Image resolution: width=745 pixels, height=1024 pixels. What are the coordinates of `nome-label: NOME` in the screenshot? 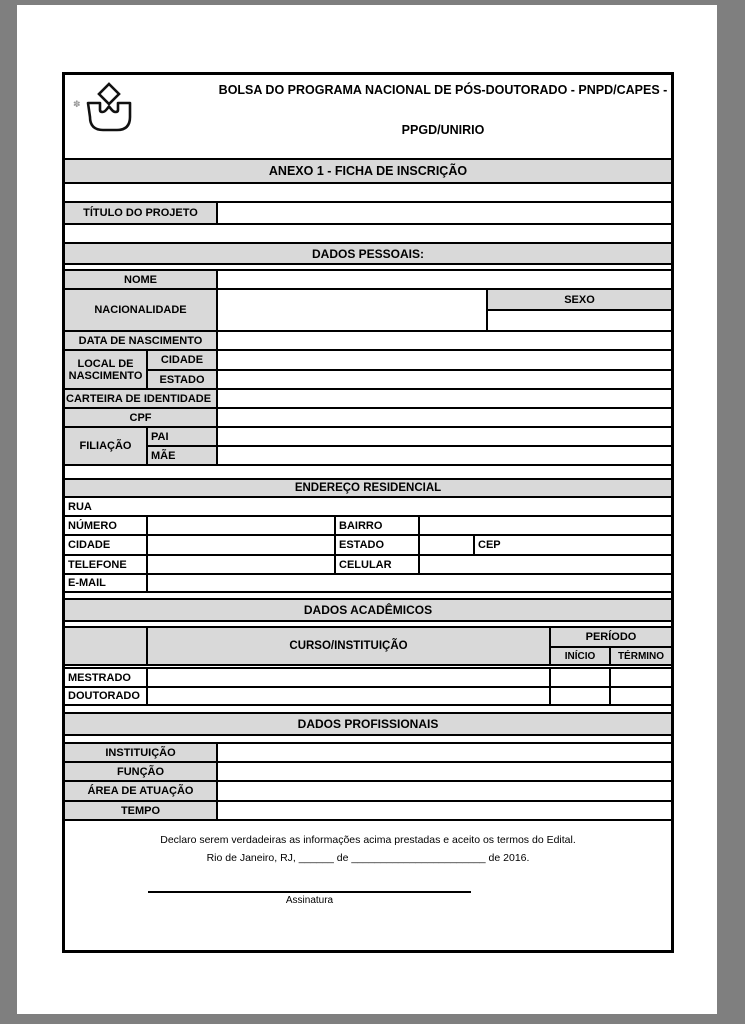 It's located at (141, 279).